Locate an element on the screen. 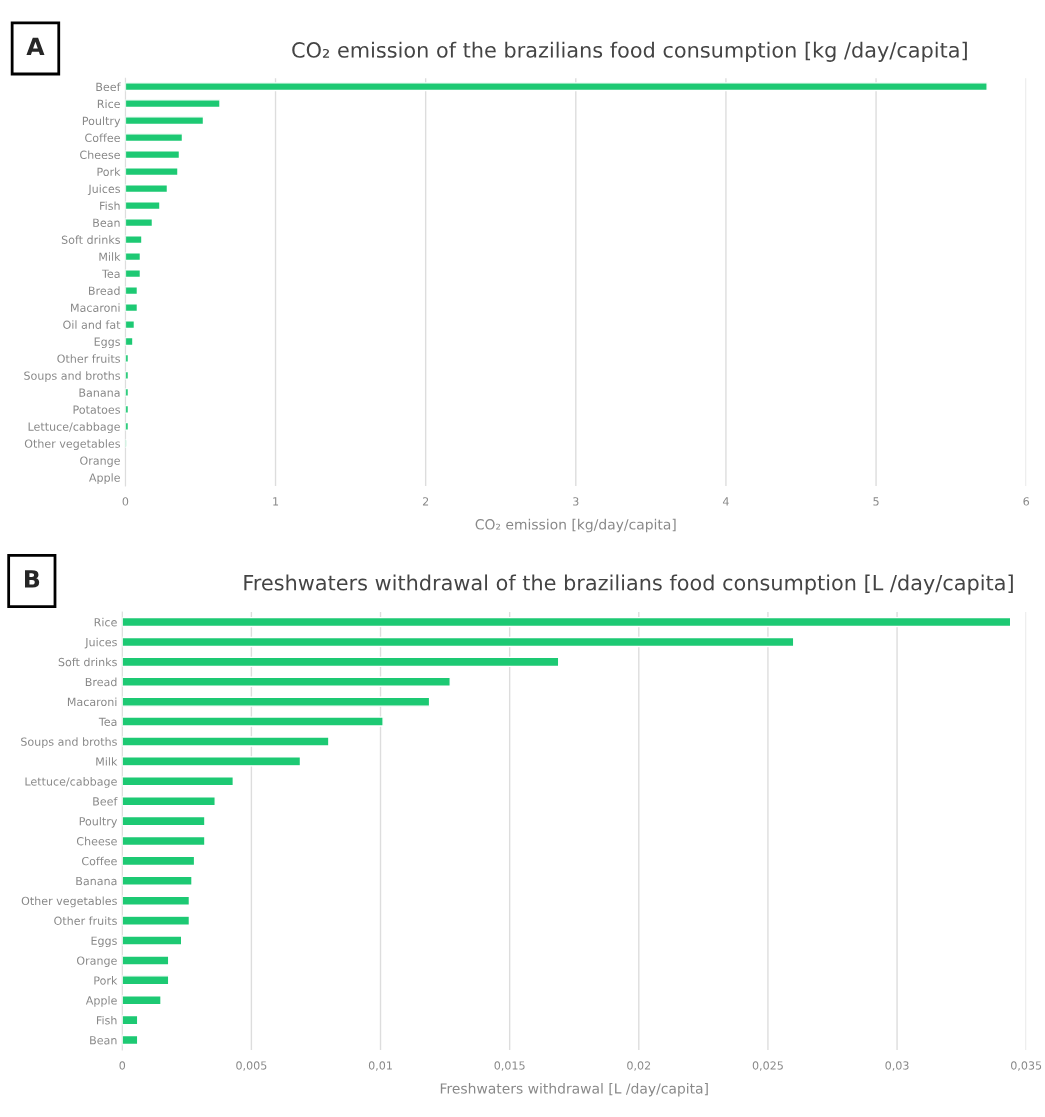 The image size is (1045, 1117). x-tick-label: 0,03 is located at coordinates (897, 1066).